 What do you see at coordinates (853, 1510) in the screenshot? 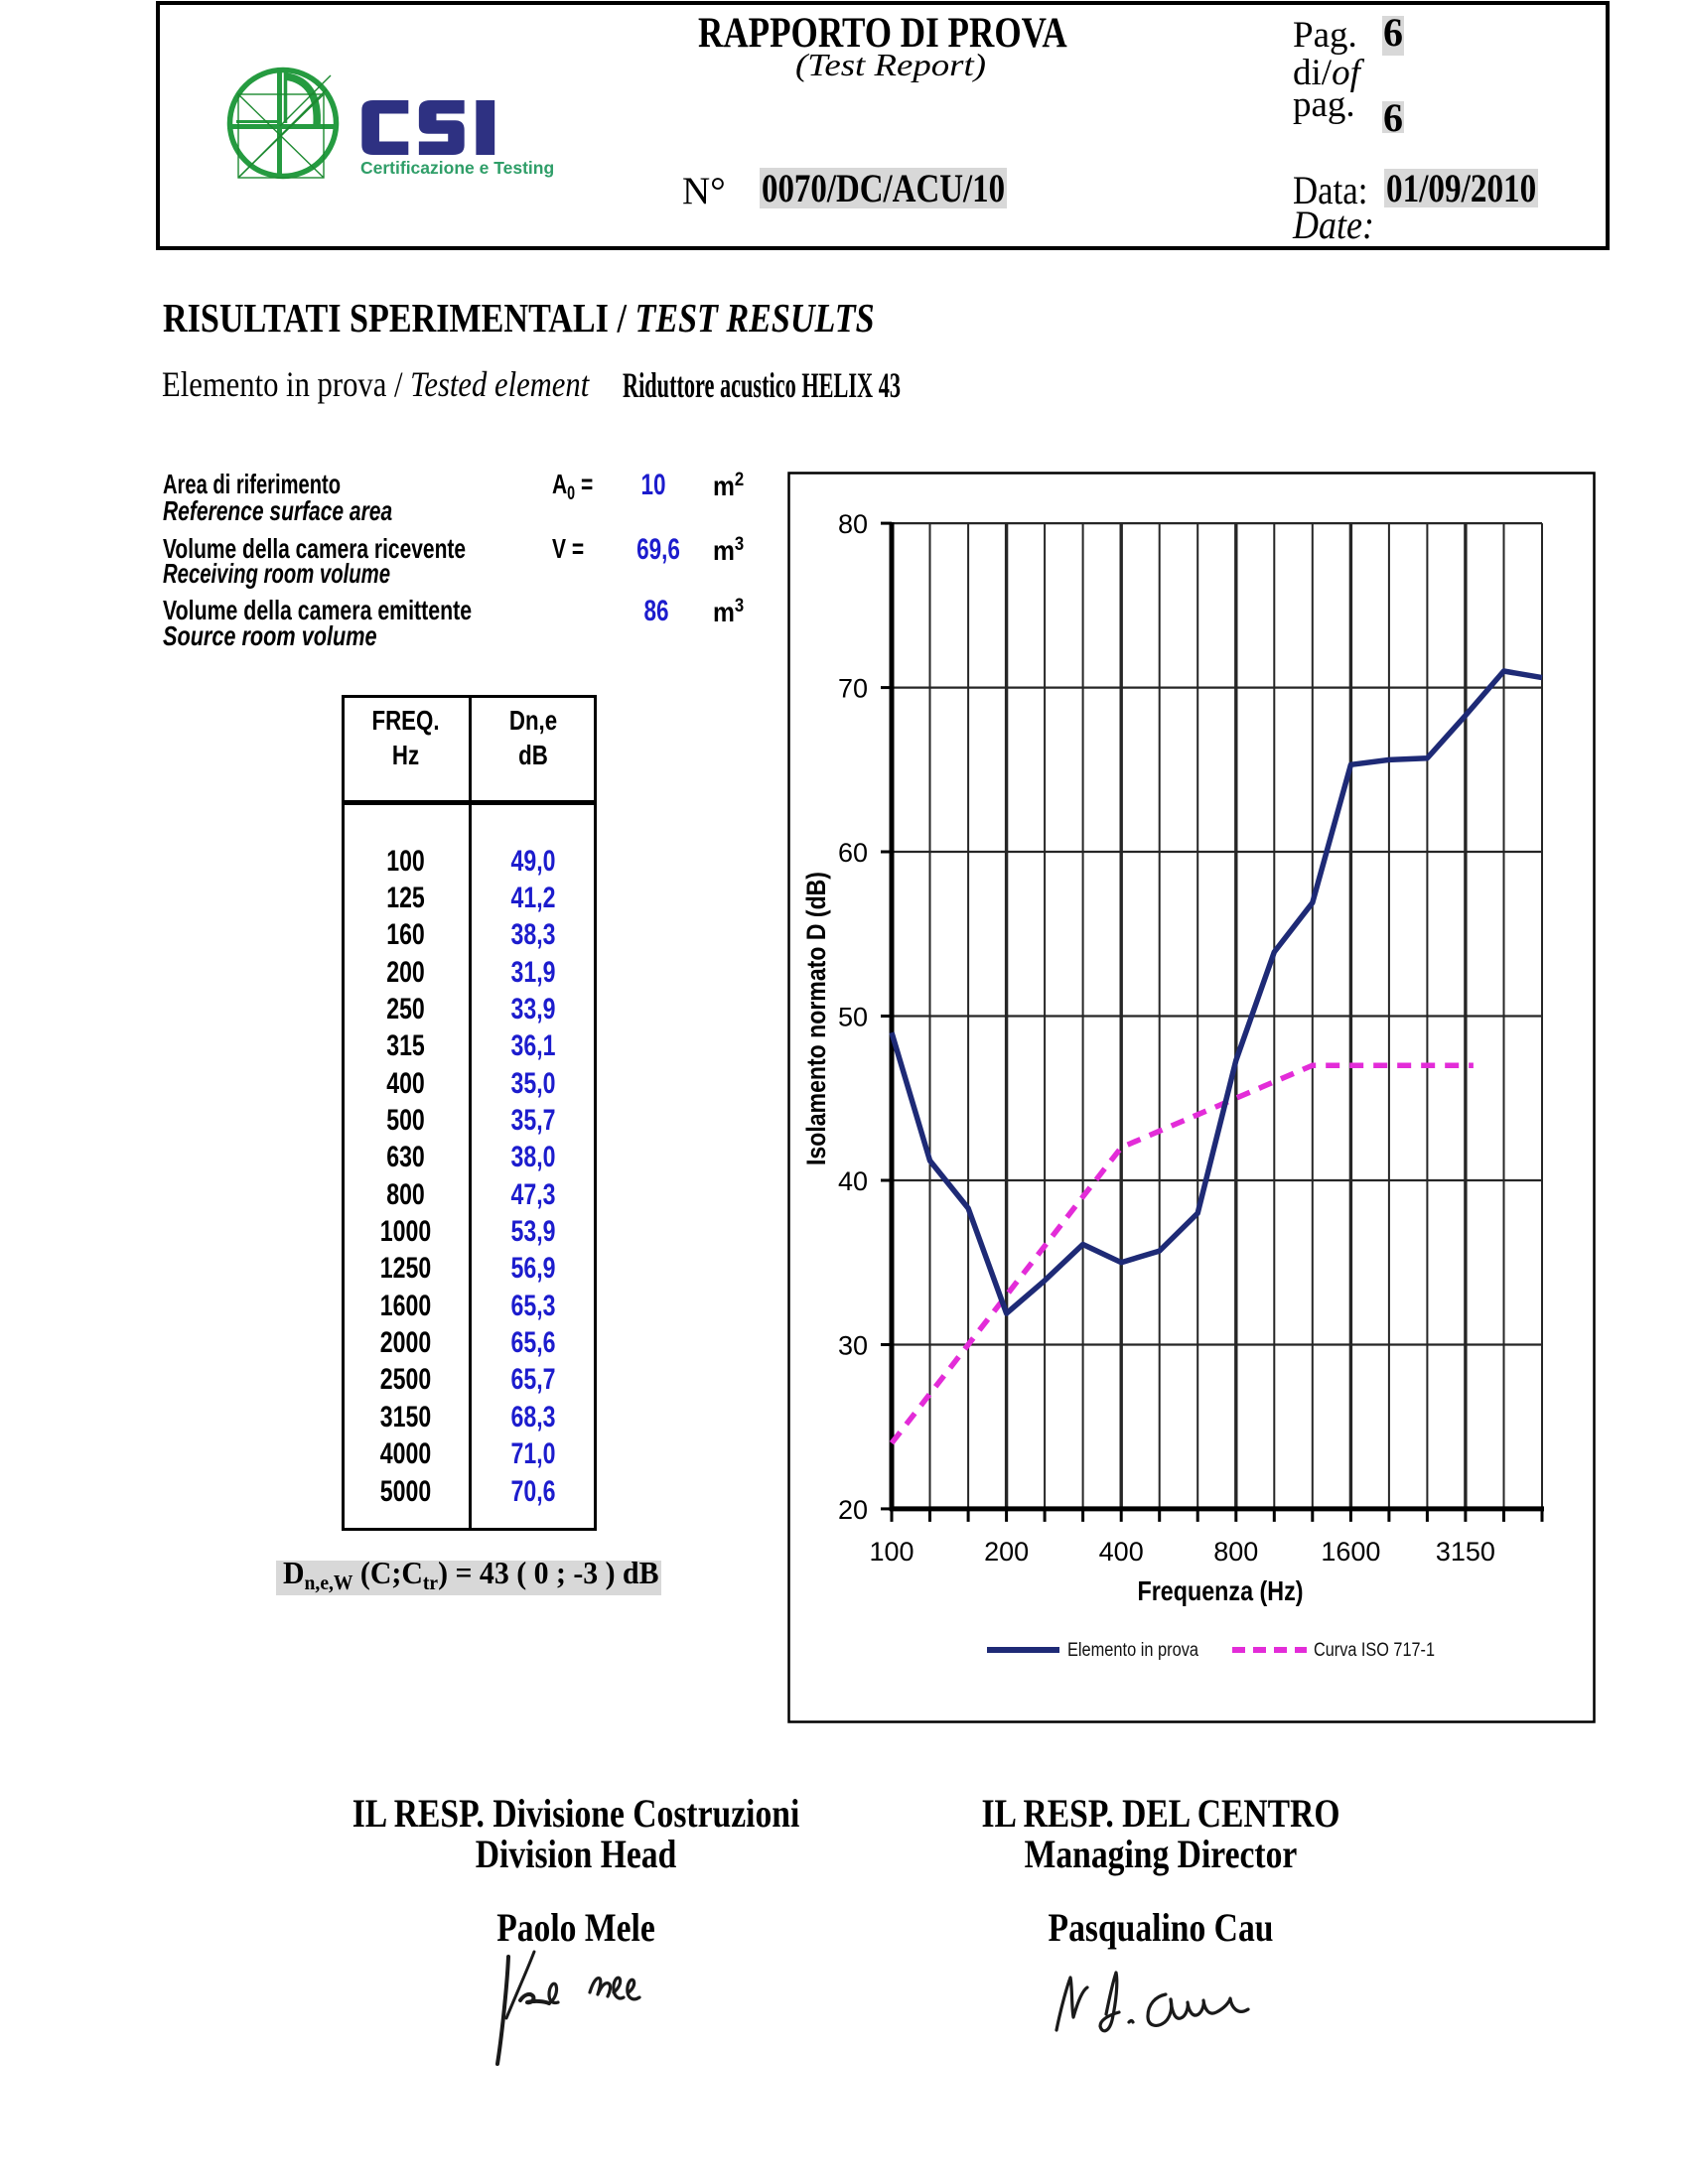
I see `svg-text: 20` at bounding box center [853, 1510].